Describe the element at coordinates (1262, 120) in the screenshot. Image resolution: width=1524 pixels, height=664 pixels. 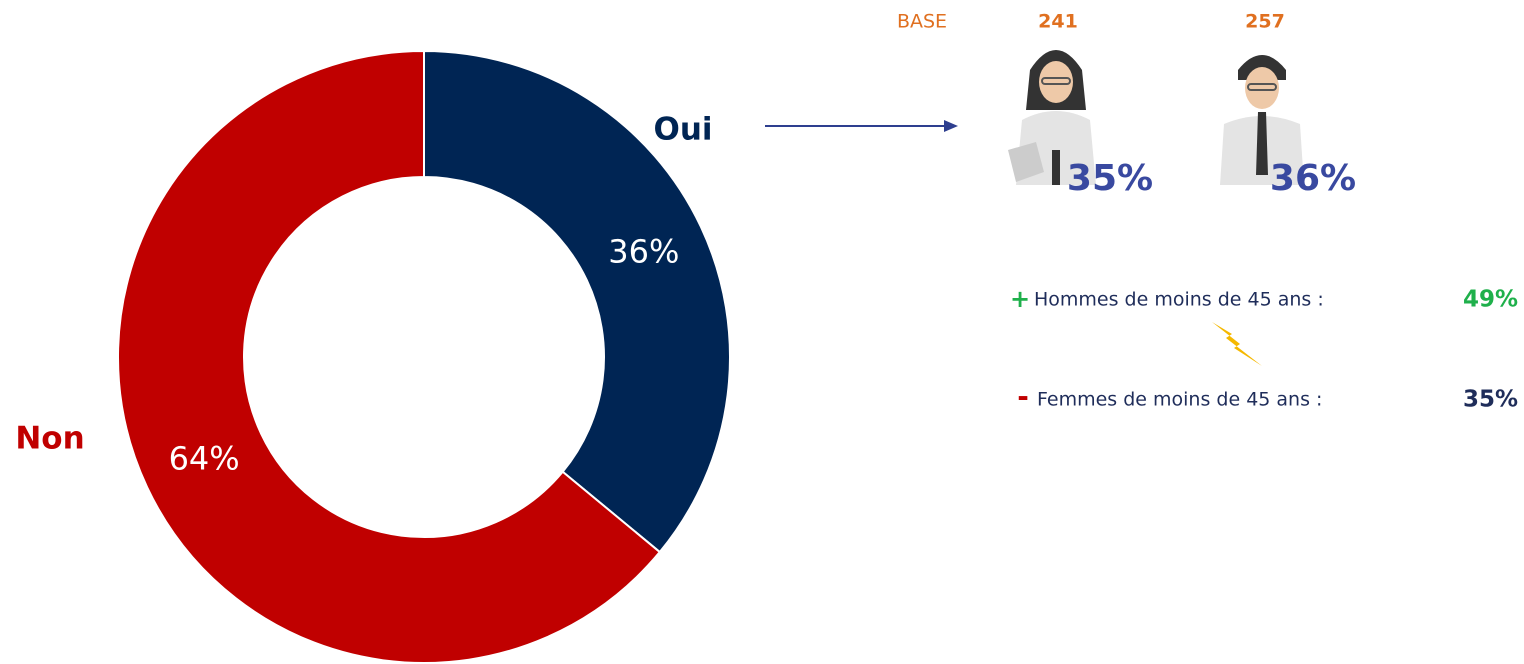
I see `man-doctor-icon` at that location.